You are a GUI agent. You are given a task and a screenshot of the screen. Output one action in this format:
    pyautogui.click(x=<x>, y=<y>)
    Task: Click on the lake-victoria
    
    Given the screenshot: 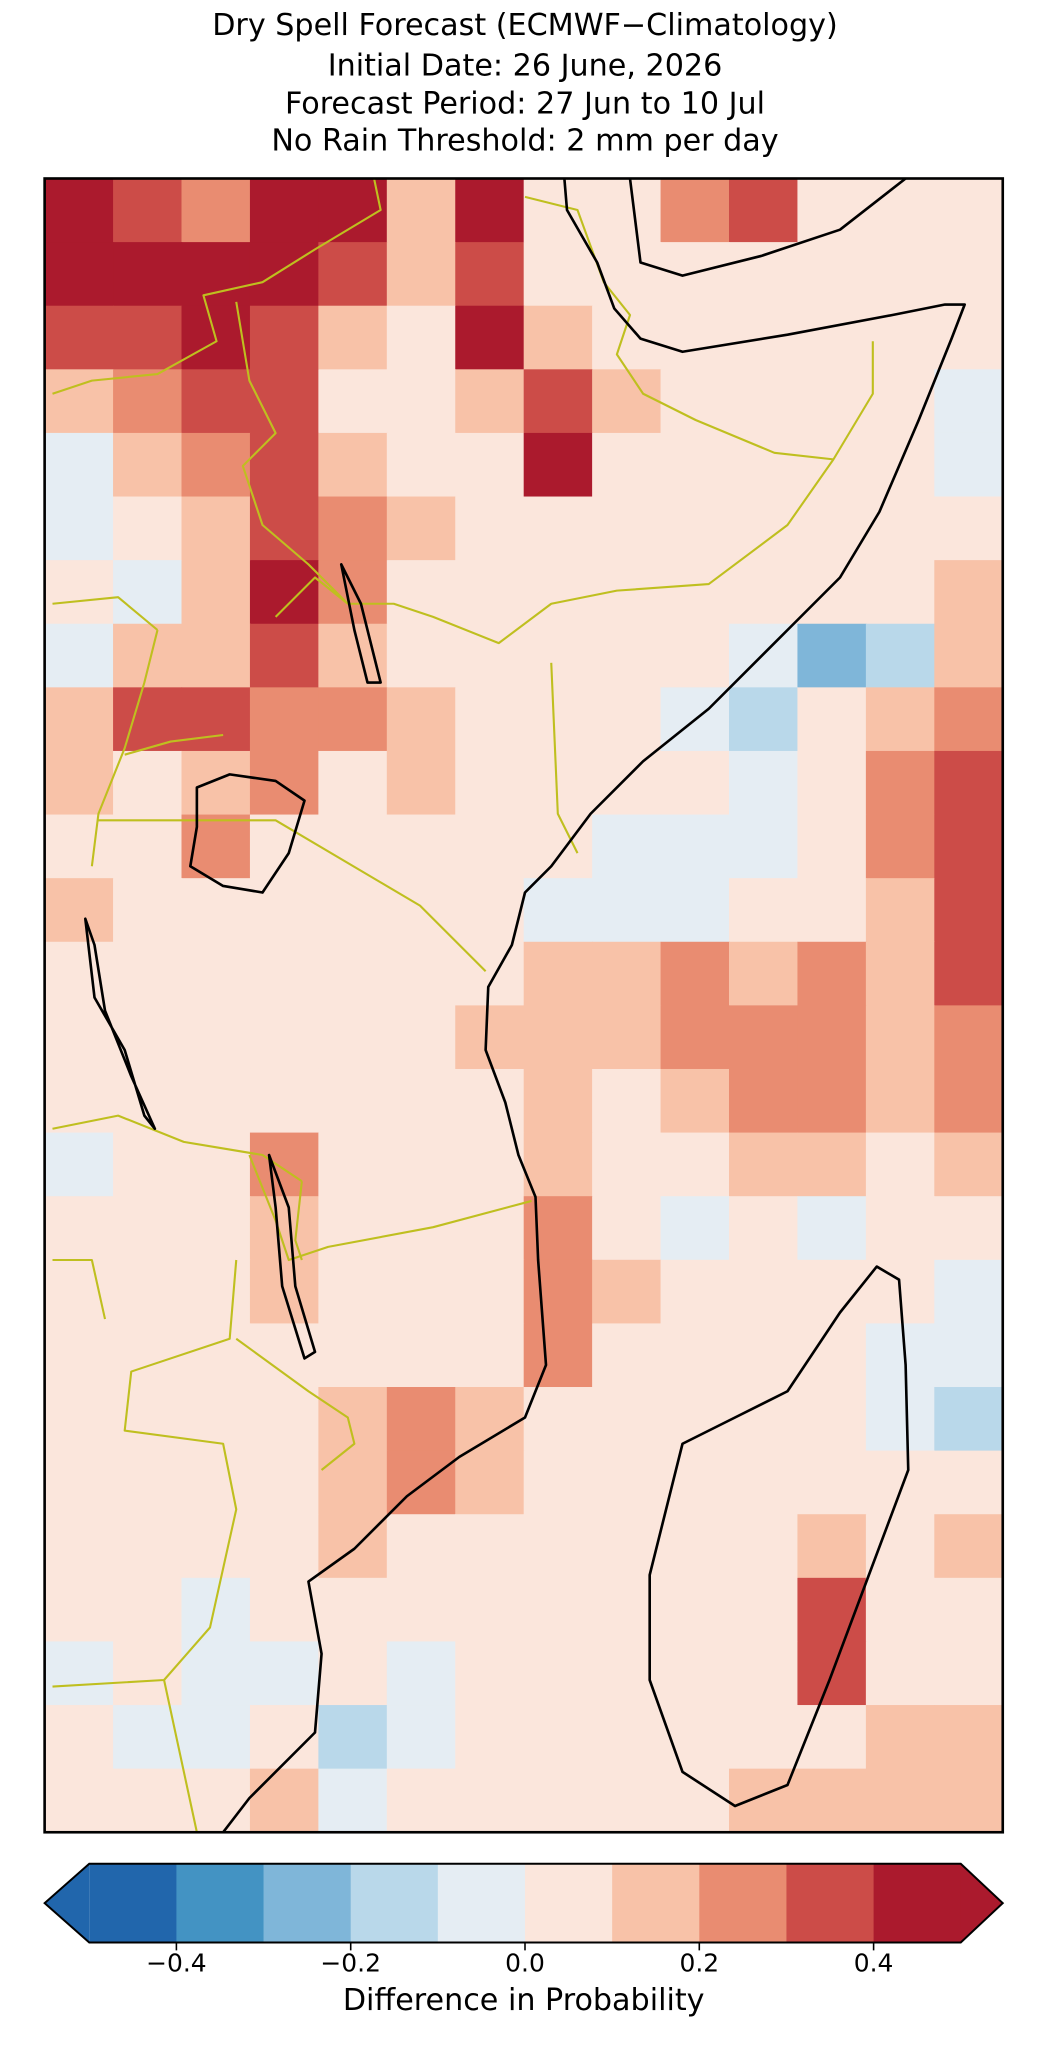 What is the action you would take?
    pyautogui.click(x=247, y=833)
    